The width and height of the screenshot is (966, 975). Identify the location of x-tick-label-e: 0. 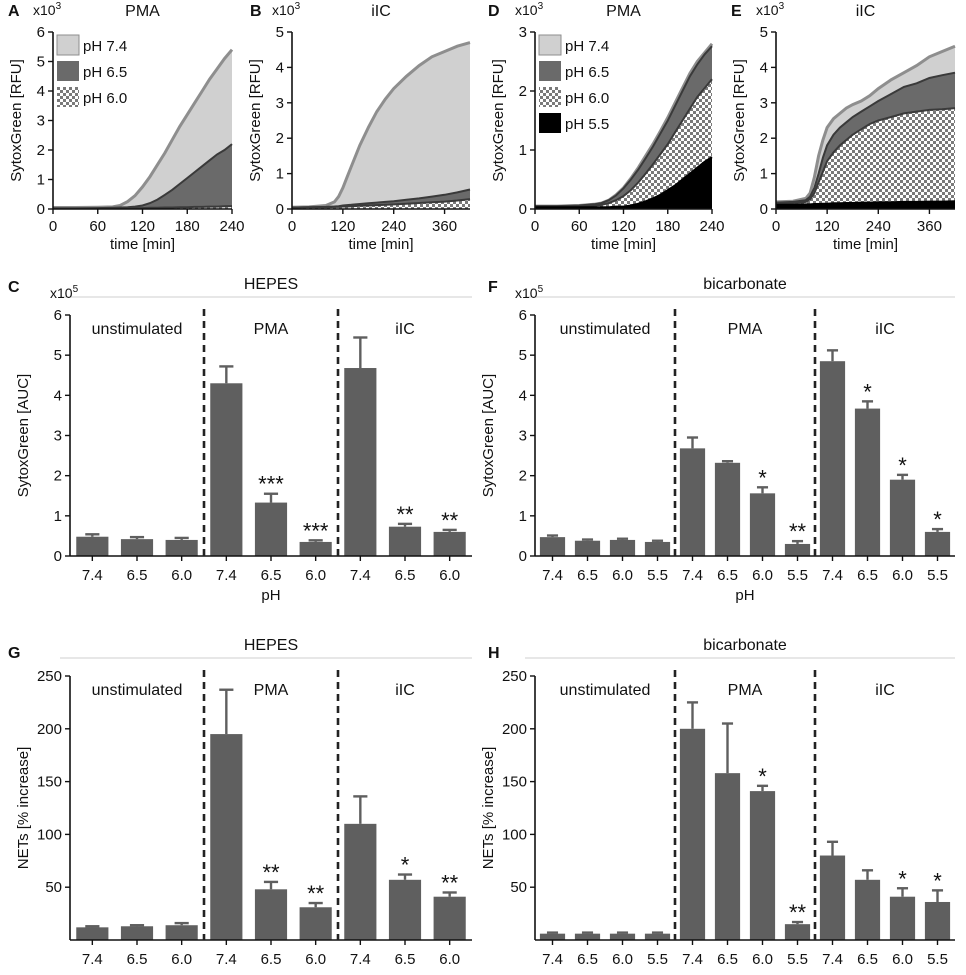
(776, 226).